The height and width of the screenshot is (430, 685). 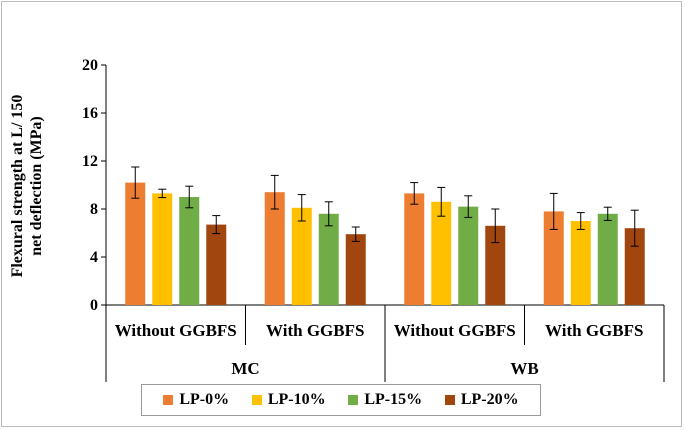 I want to click on y-tick-label: 20, so click(x=90, y=65).